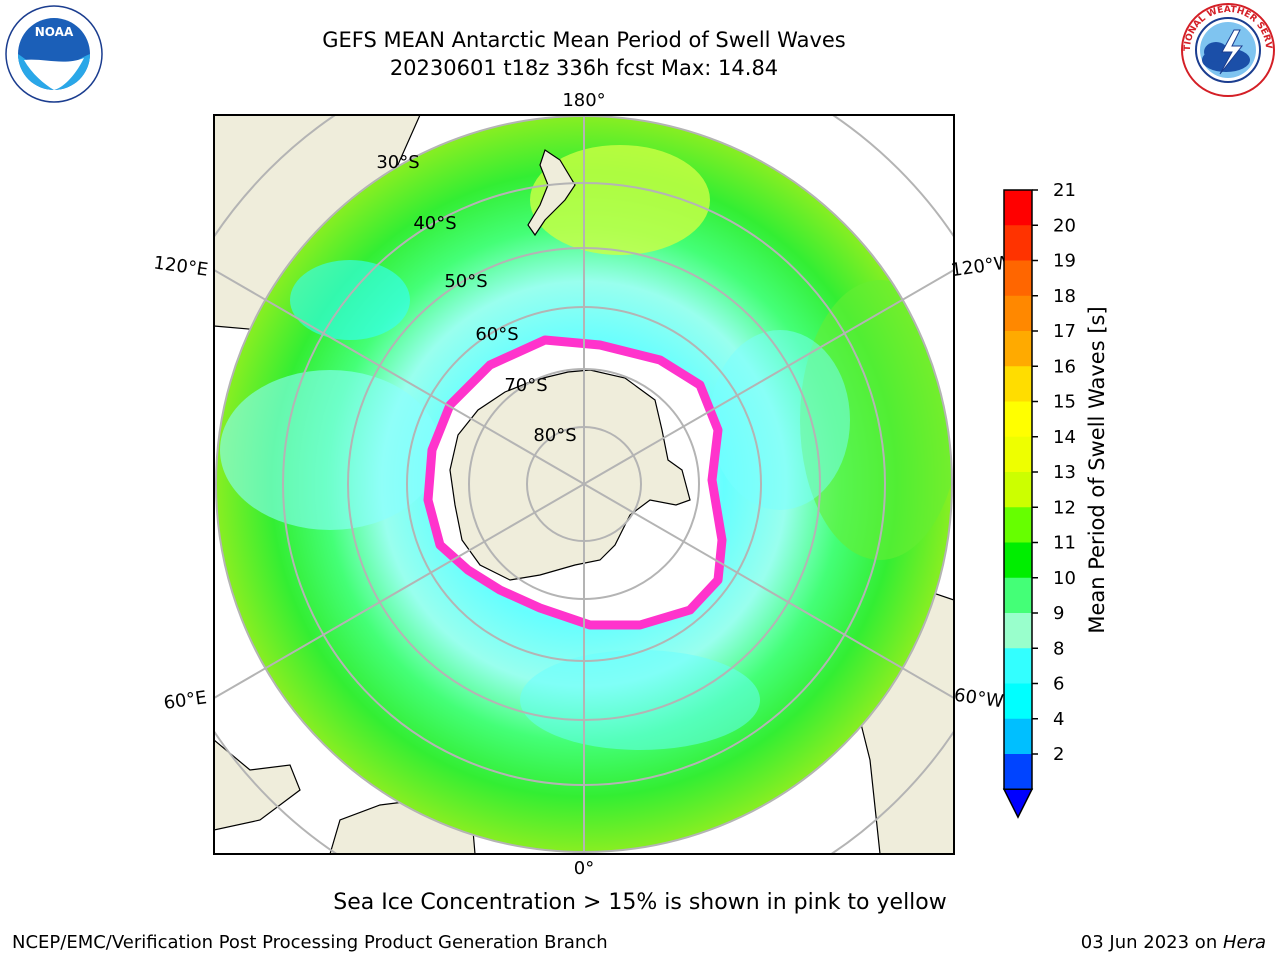  I want to click on lon-label-60w: 60°W, so click(979, 699).